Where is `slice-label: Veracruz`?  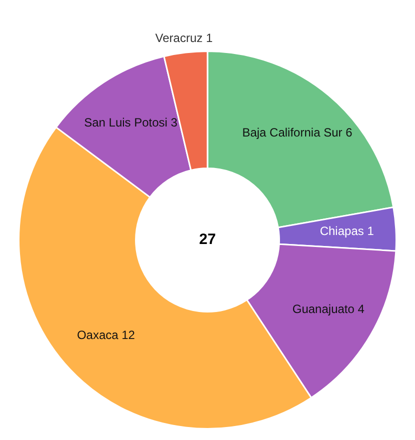 slice-label: Veracruz is located at coordinates (180, 37).